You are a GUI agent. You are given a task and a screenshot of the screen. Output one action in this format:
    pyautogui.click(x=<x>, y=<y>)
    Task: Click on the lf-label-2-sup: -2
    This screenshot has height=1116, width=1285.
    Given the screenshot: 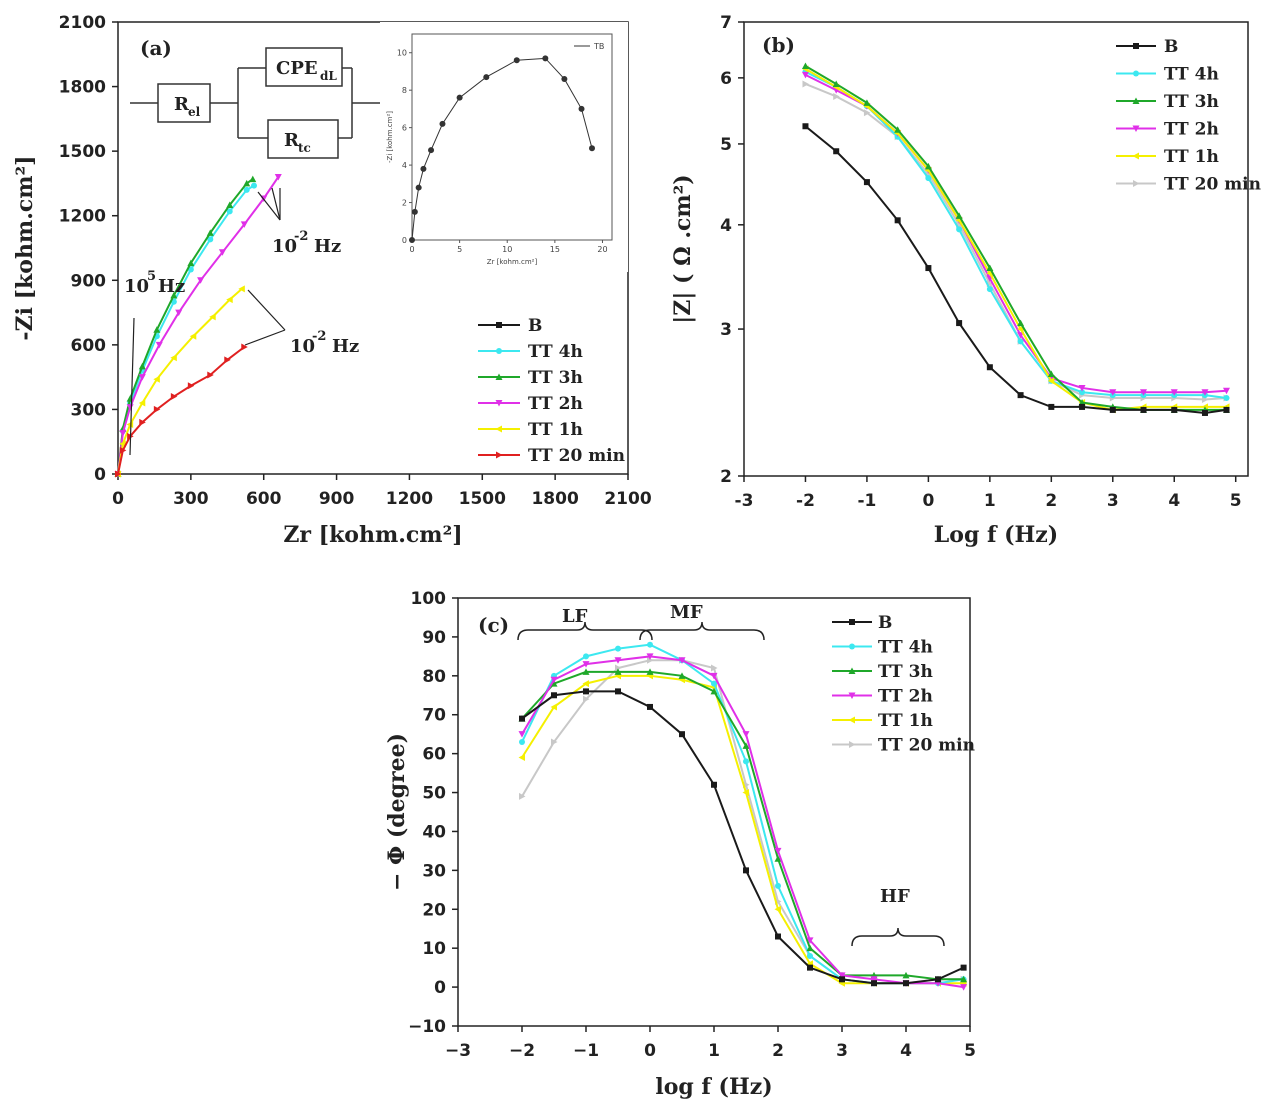 What is the action you would take?
    pyautogui.click(x=319, y=336)
    